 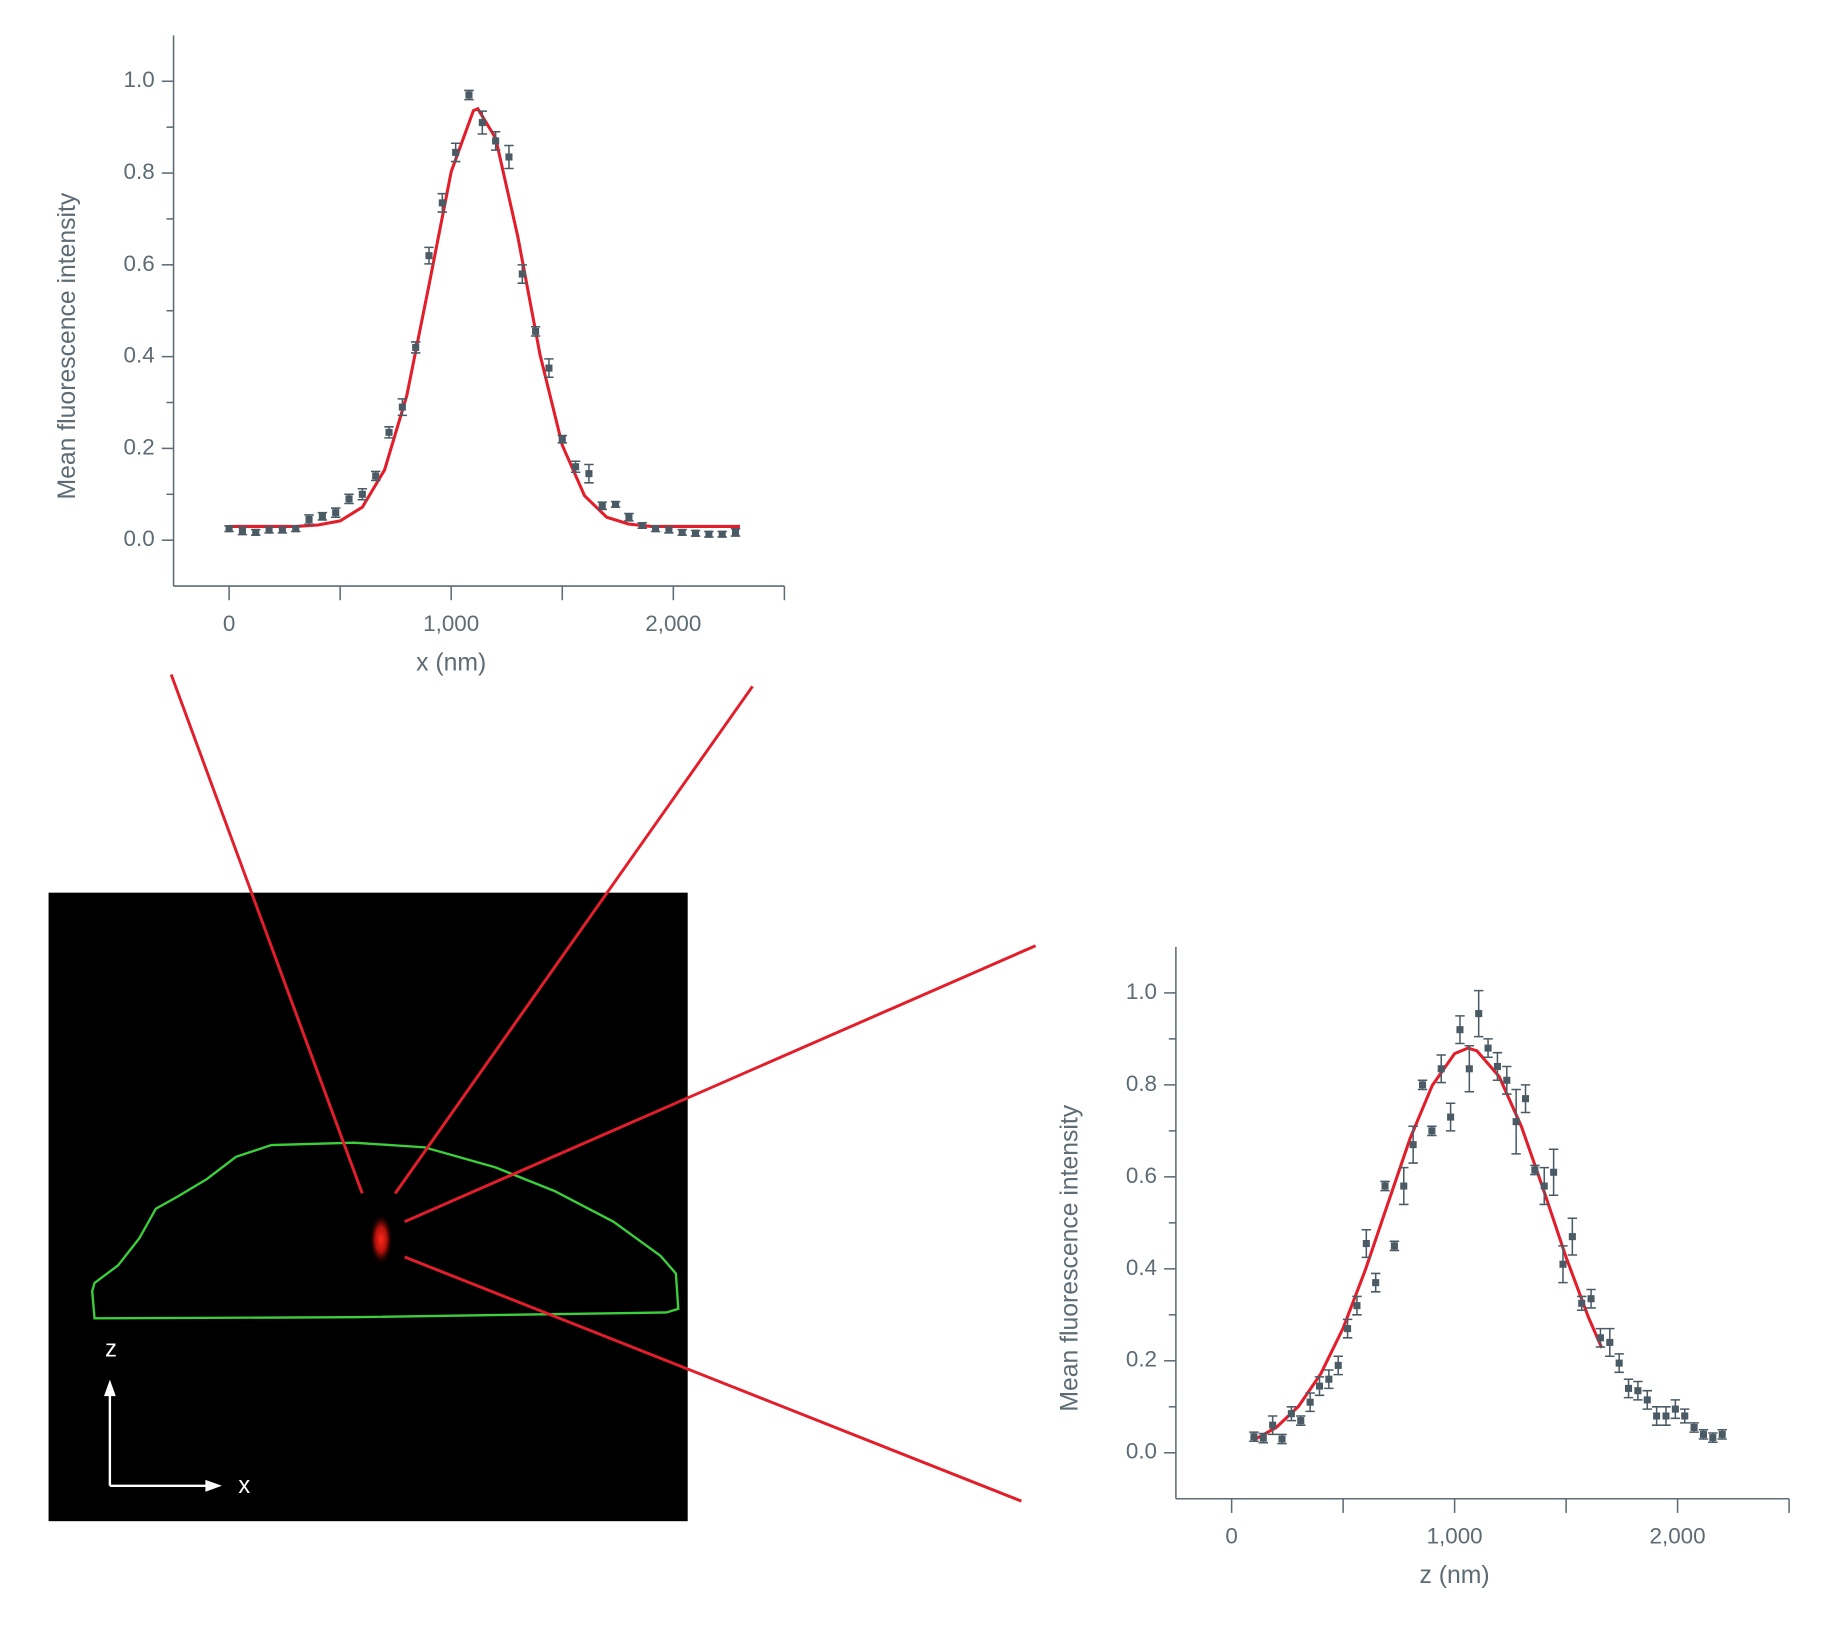 What do you see at coordinates (1455, 1575) in the screenshot?
I see `x-axis-title: z (nm)` at bounding box center [1455, 1575].